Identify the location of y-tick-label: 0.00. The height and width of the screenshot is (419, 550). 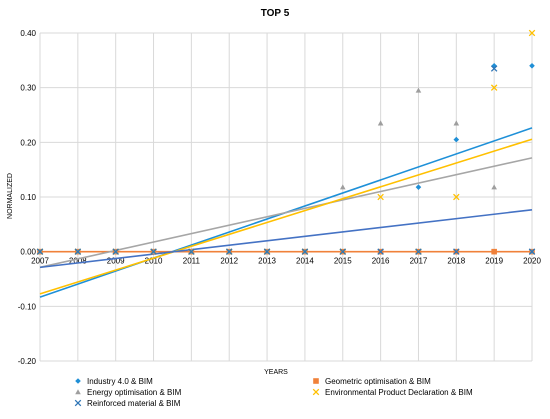
(28, 252).